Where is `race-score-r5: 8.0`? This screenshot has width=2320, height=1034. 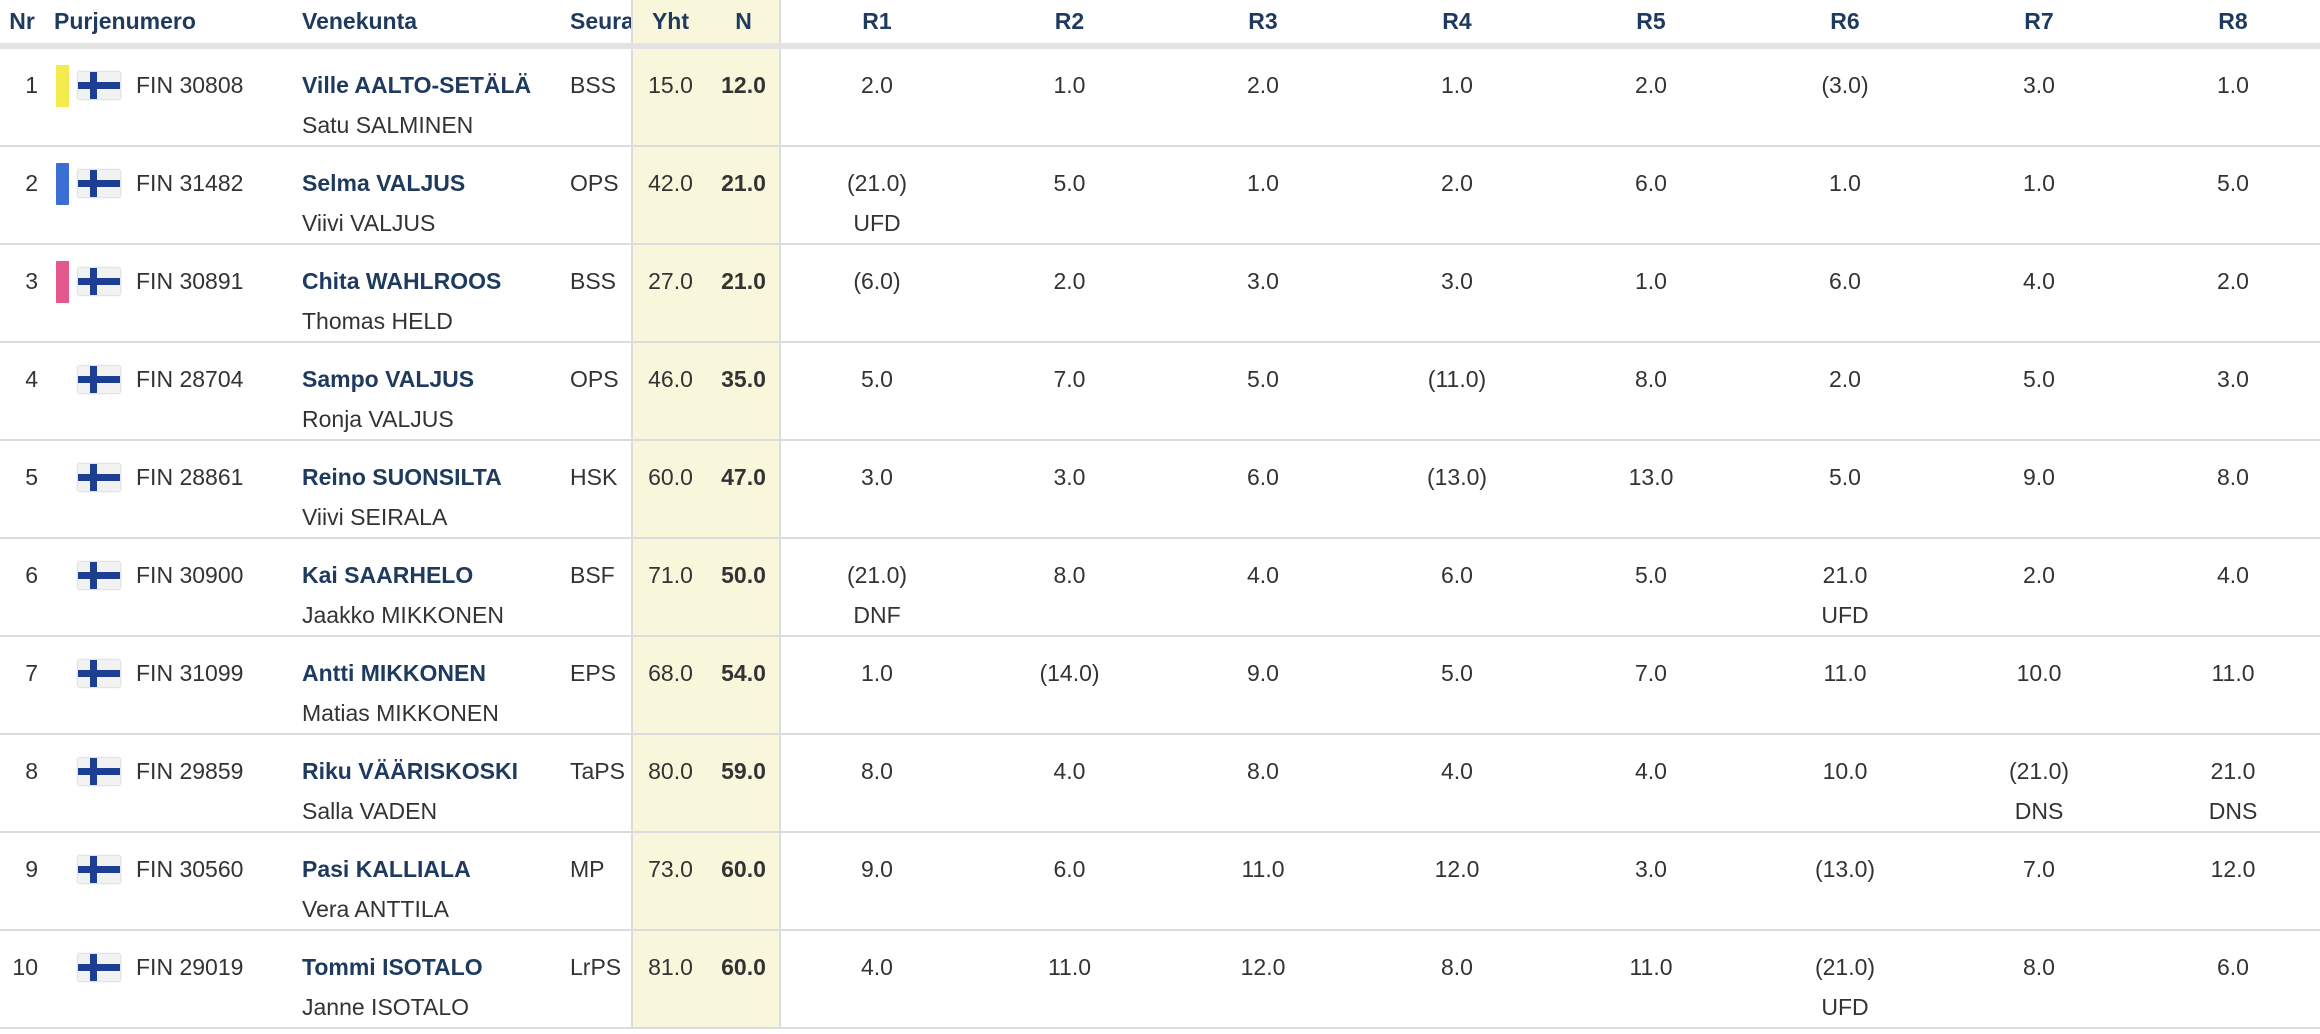 race-score-r5: 8.0 is located at coordinates (1651, 391).